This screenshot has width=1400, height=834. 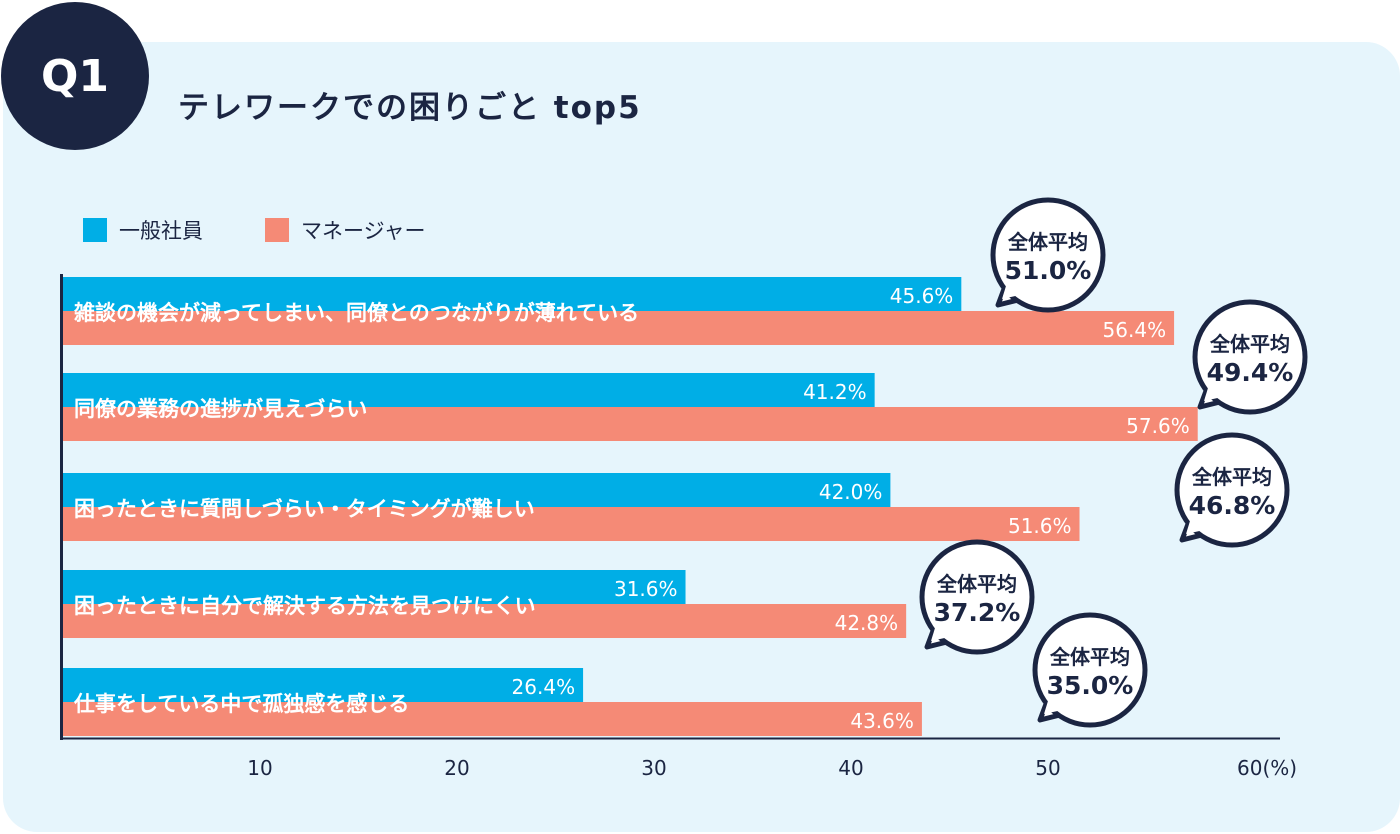 What do you see at coordinates (75, 76) in the screenshot?
I see `question-badge: Q1` at bounding box center [75, 76].